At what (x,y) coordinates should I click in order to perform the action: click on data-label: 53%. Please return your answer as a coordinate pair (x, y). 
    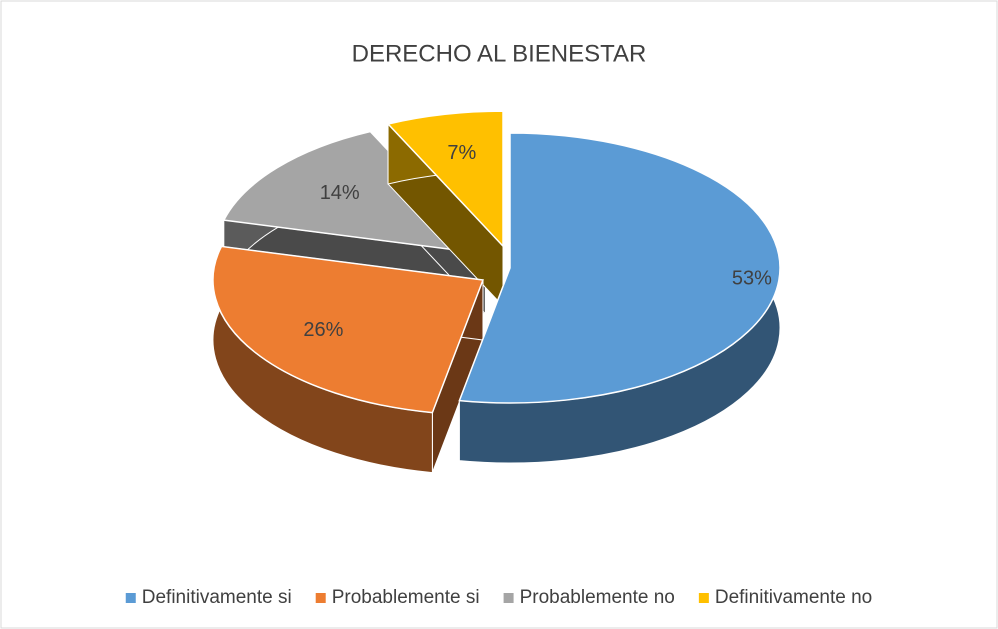
    Looking at the image, I should click on (752, 279).